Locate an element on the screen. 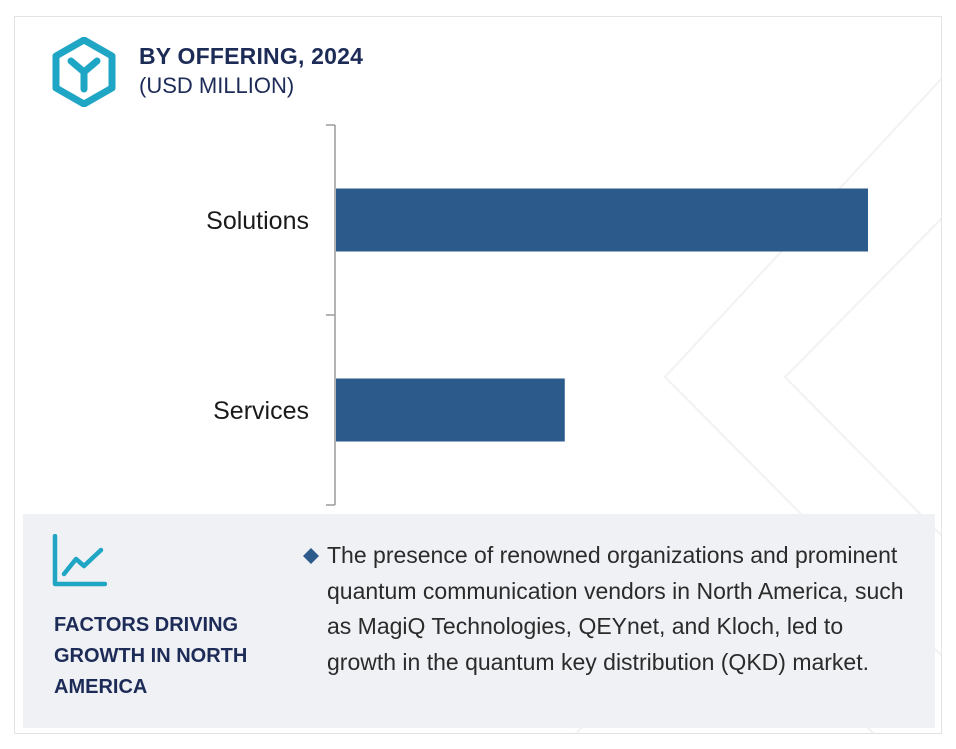  chart-axis is located at coordinates (331, 315).